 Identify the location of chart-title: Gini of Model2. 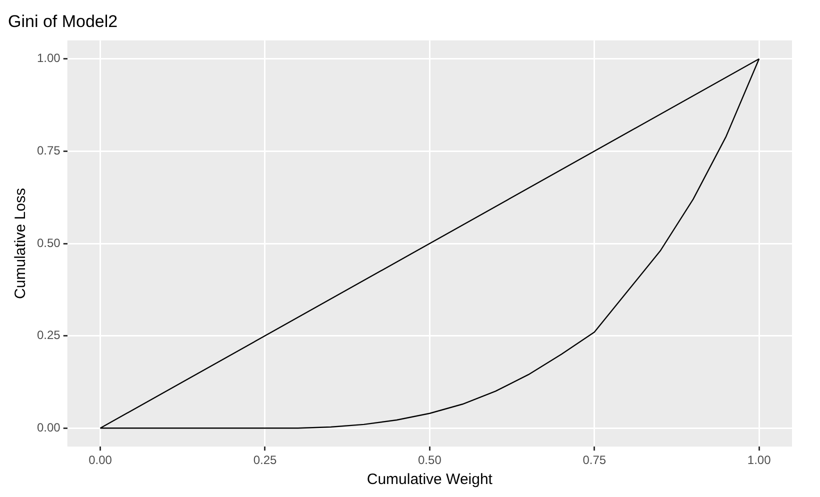
(63, 21).